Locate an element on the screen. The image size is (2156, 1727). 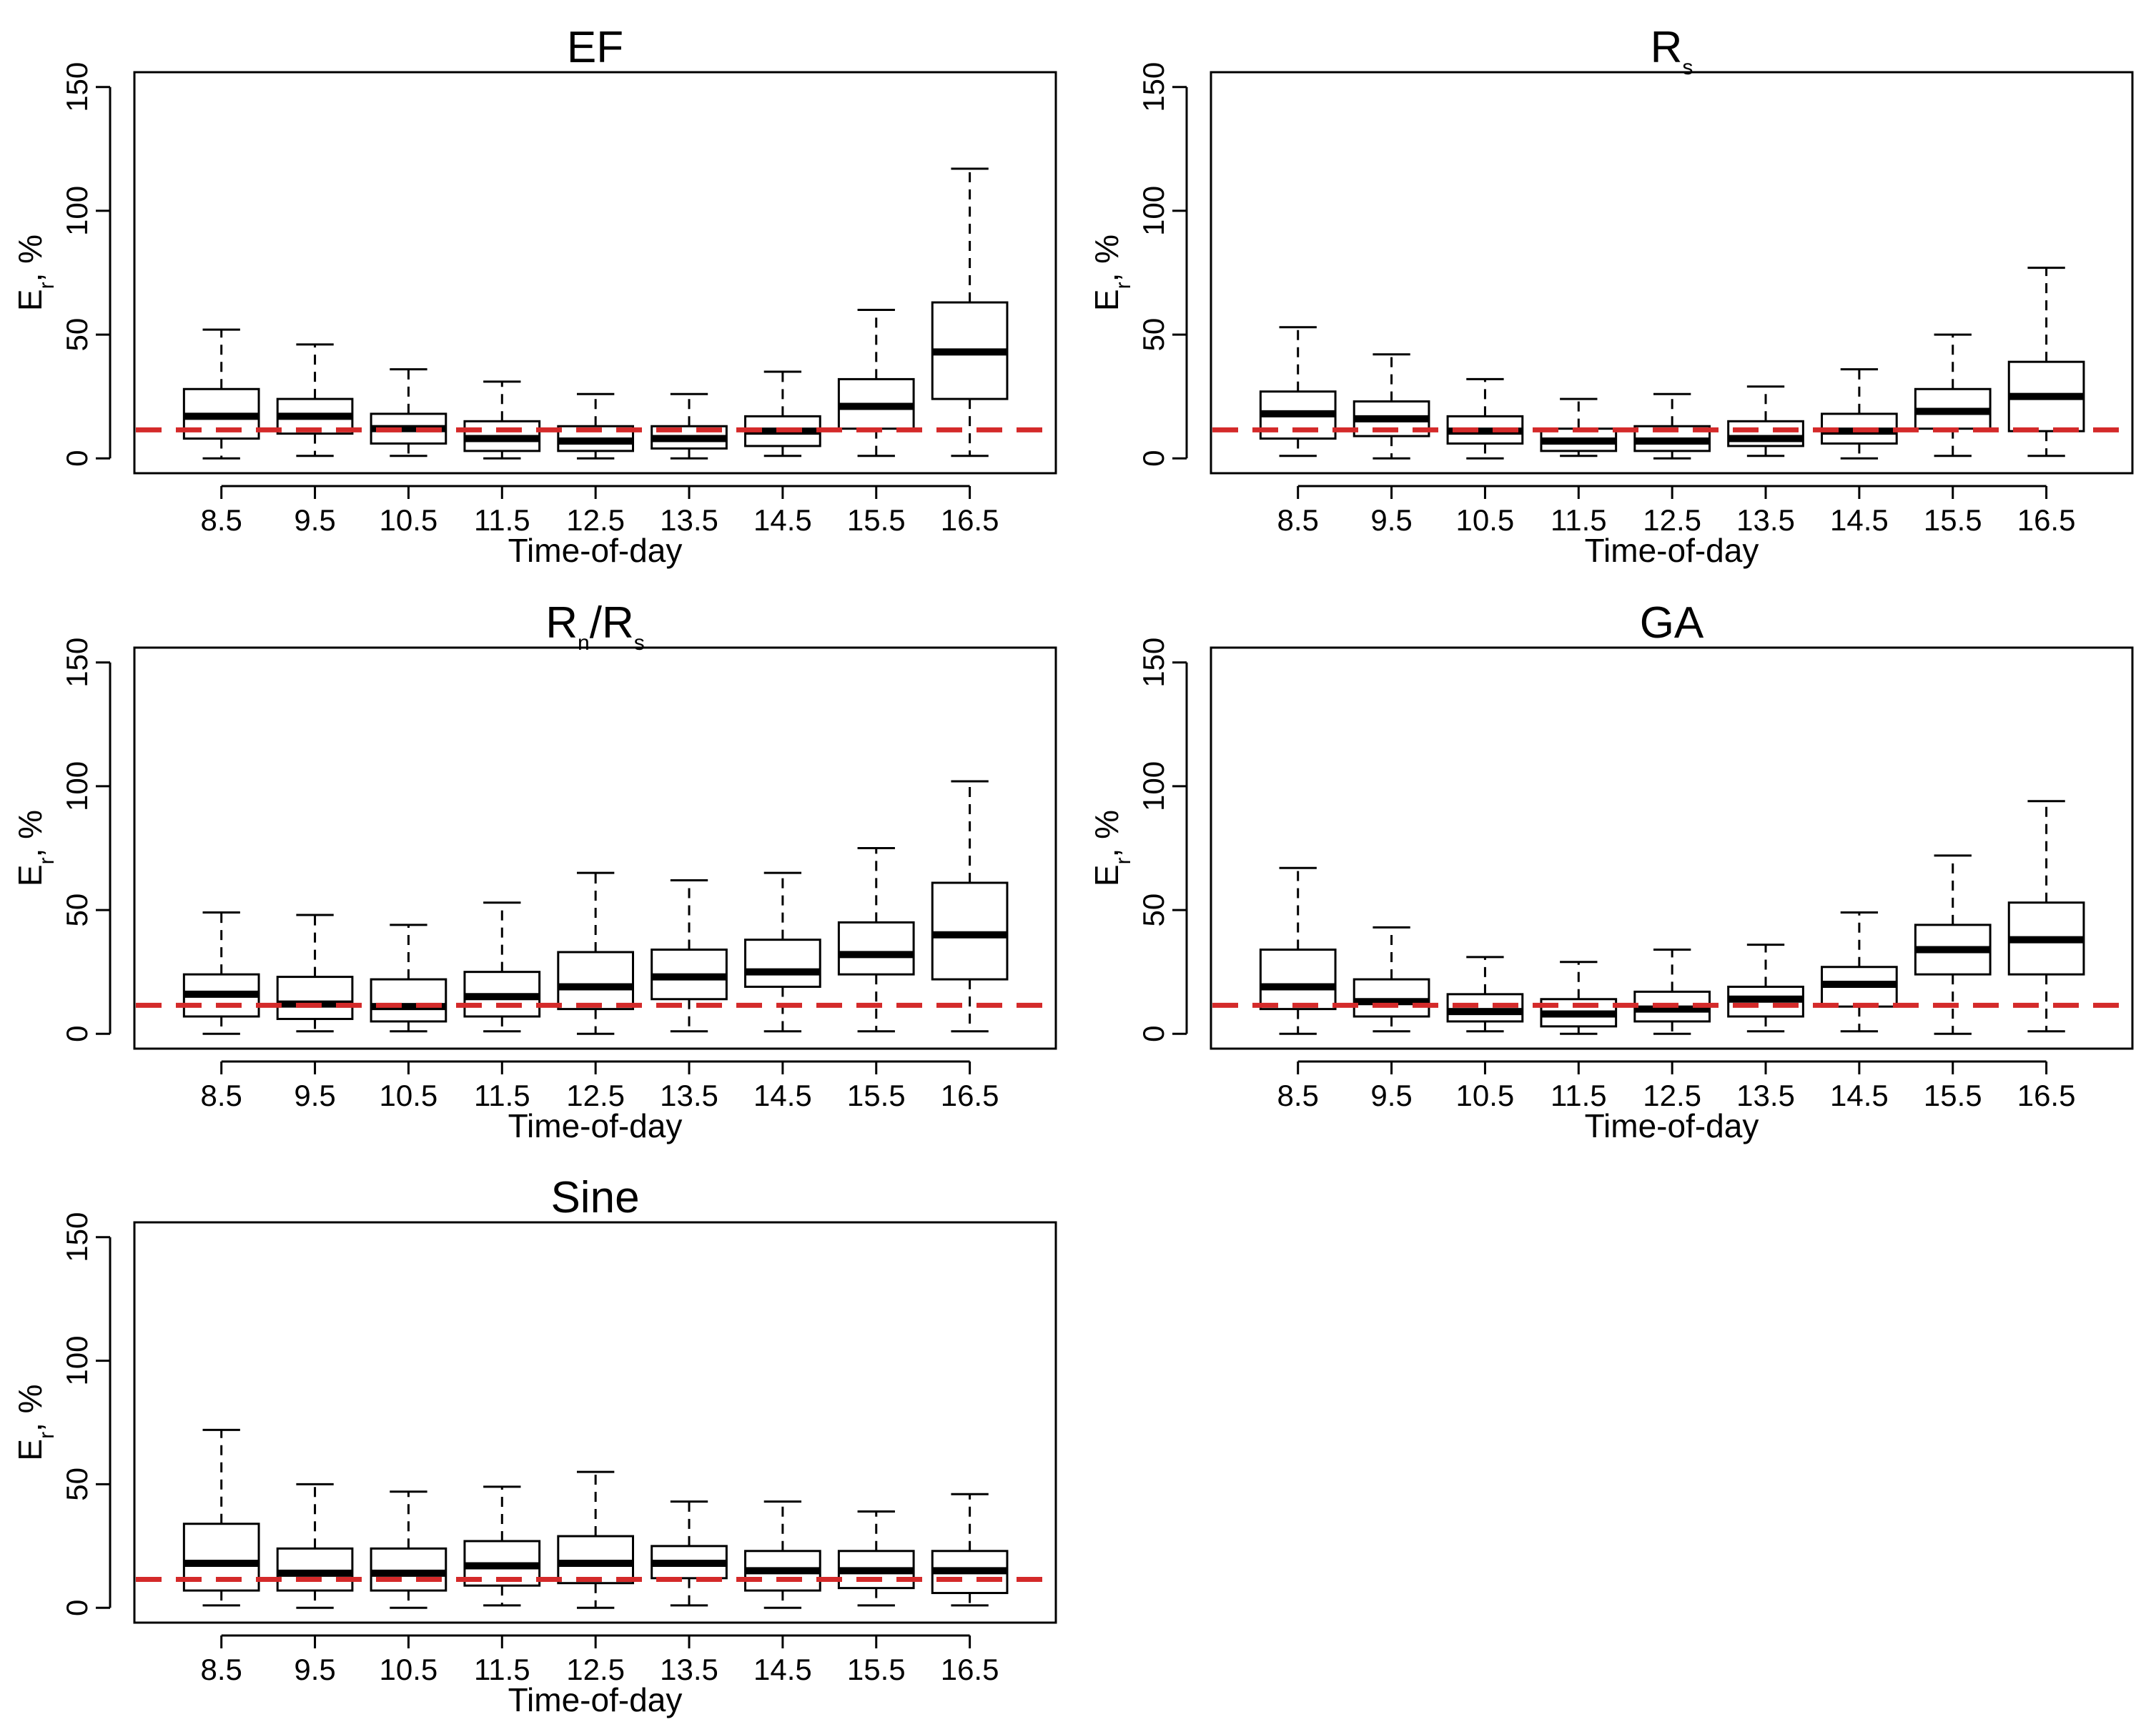
panel-title-subscript: s is located at coordinates (1687, 67).